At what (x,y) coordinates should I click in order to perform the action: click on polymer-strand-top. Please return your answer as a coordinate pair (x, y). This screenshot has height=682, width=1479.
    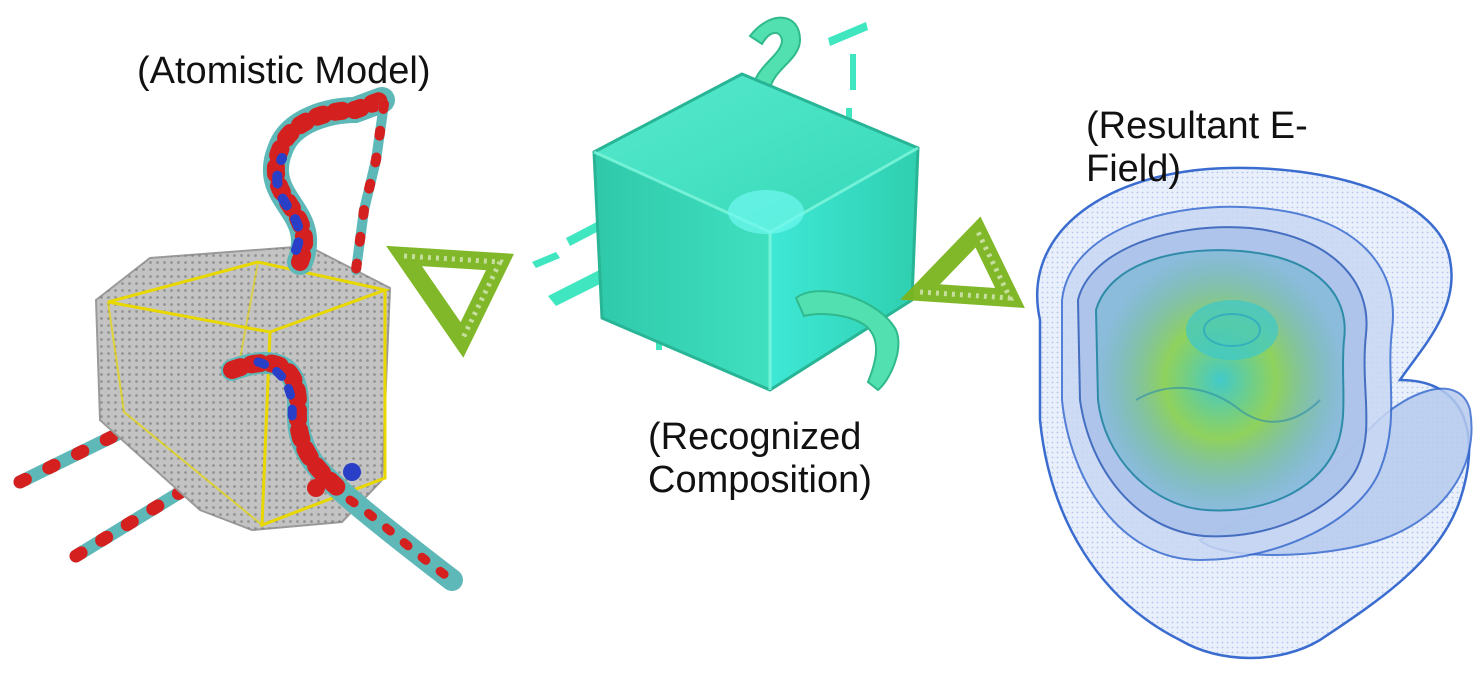
    Looking at the image, I should click on (328, 181).